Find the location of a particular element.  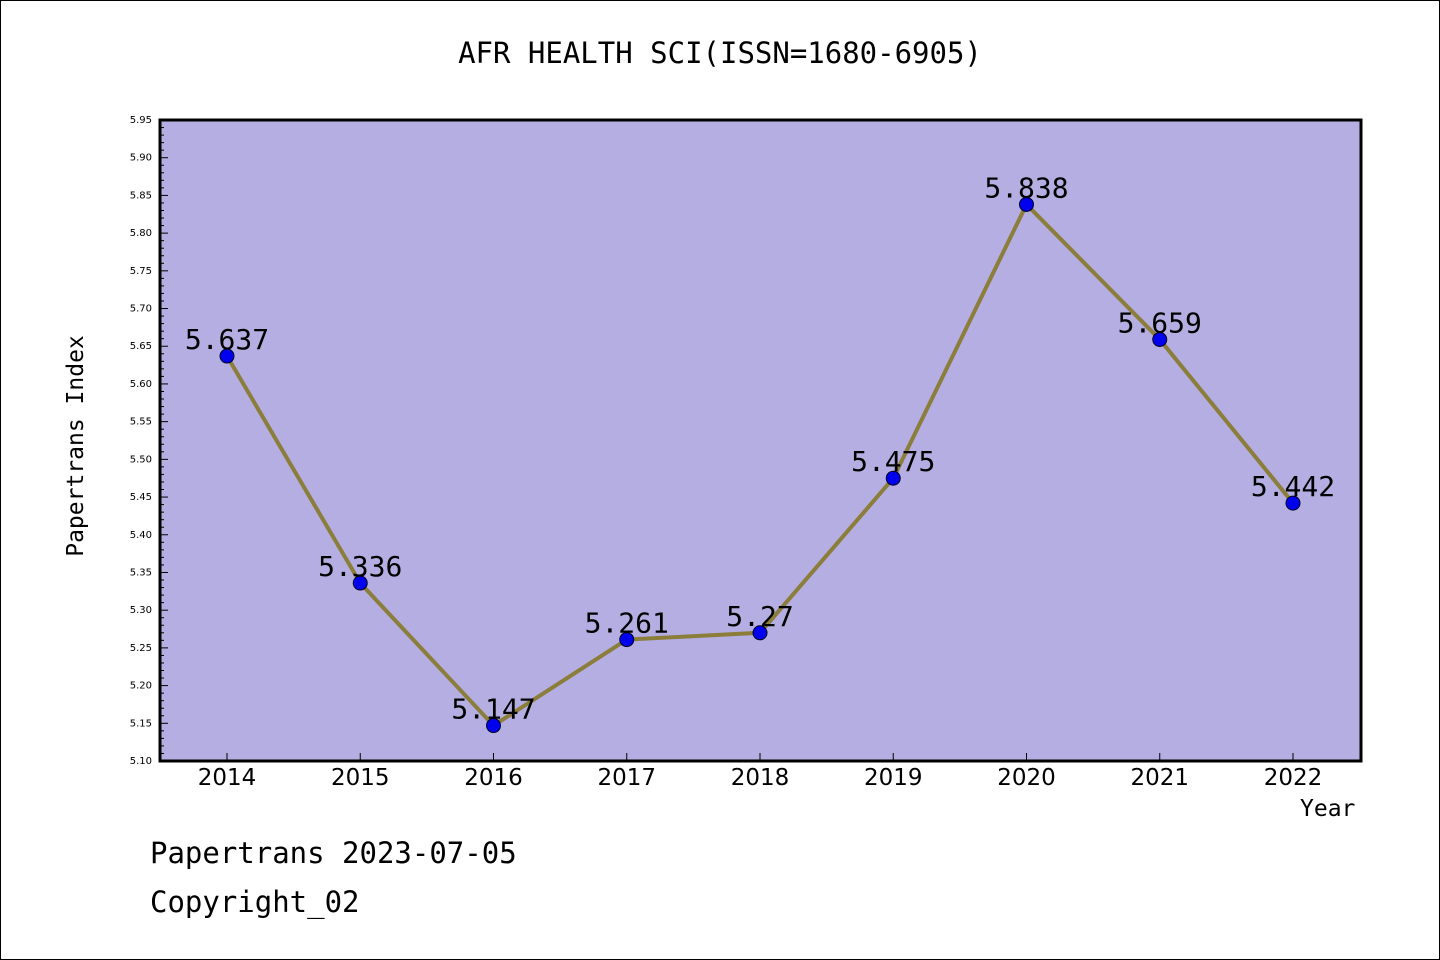

data-label: 5.475 is located at coordinates (893, 461).